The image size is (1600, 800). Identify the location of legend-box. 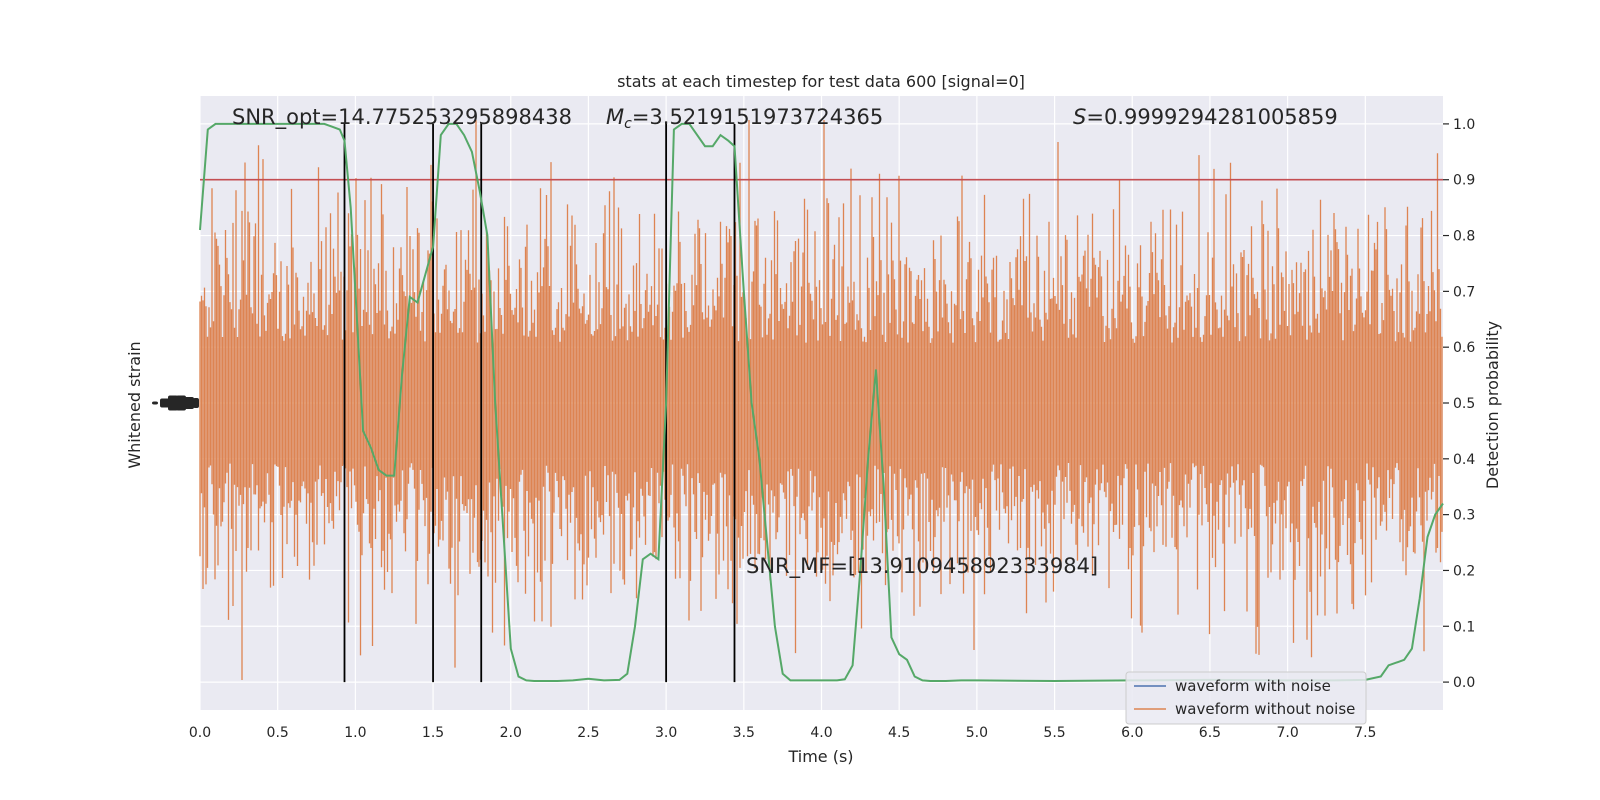
(1246, 698).